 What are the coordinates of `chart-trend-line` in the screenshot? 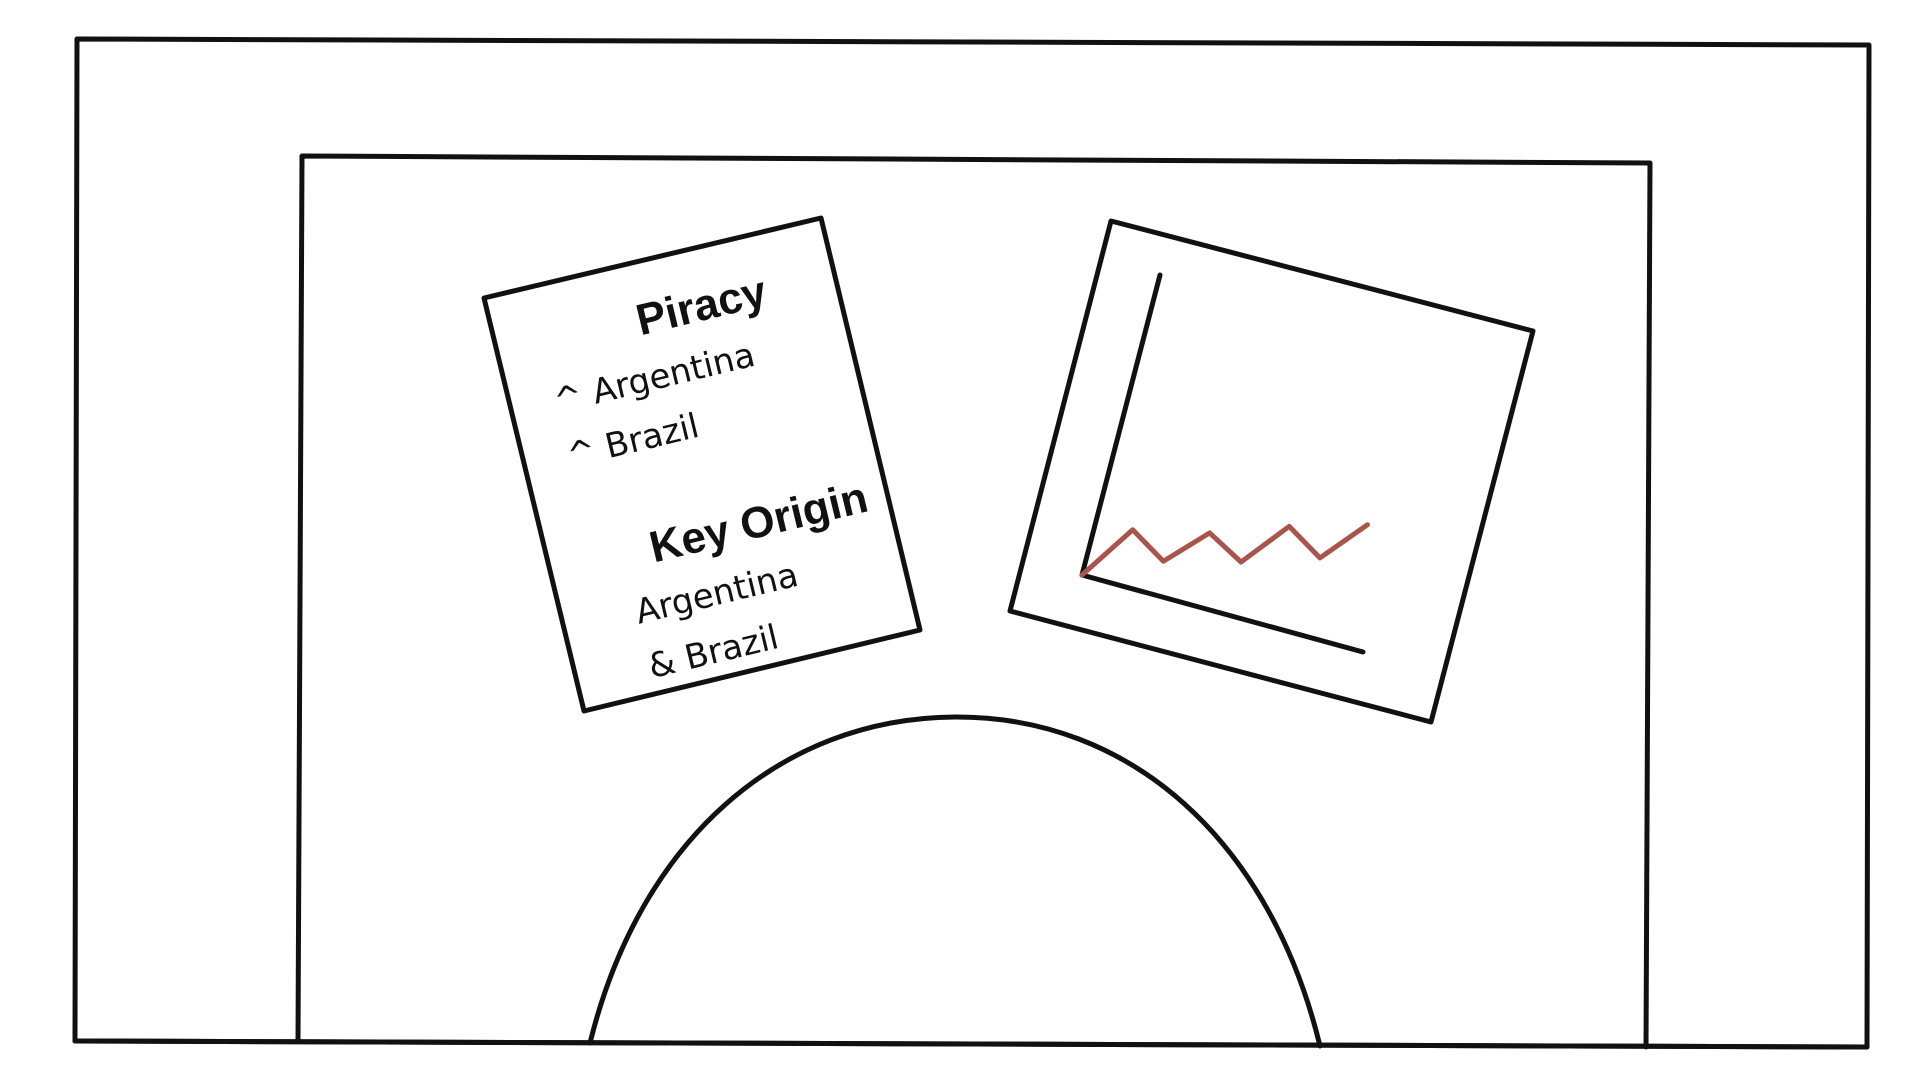 It's located at (1224, 550).